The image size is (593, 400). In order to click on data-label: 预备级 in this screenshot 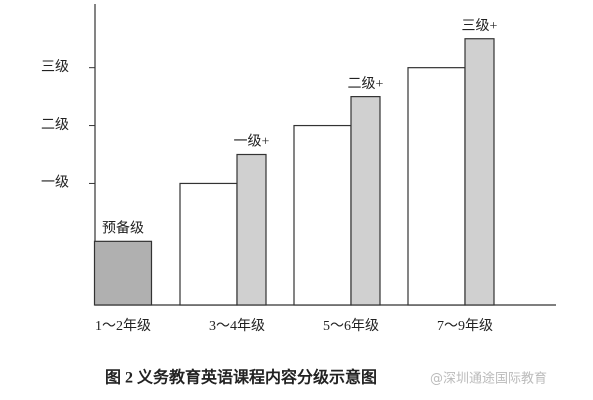, I will do `click(123, 228)`.